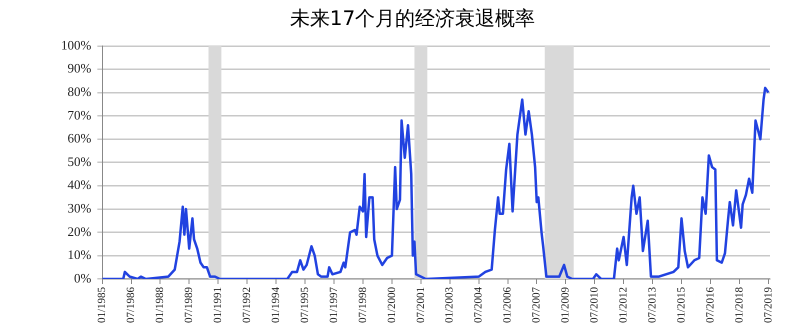 This screenshot has height=330, width=800. Describe the element at coordinates (478, 305) in the screenshot. I see `x-tick-label: 07/2004` at that location.